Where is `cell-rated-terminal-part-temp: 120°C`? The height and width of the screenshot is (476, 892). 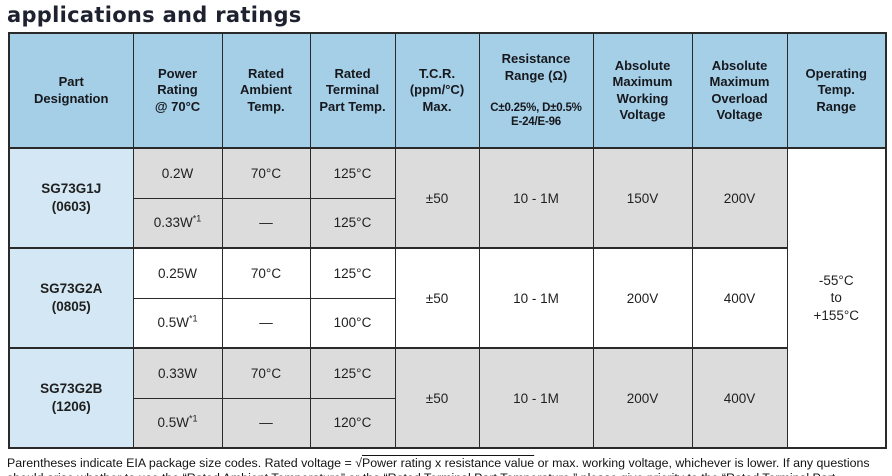 cell-rated-terminal-part-temp: 120°C is located at coordinates (352, 423).